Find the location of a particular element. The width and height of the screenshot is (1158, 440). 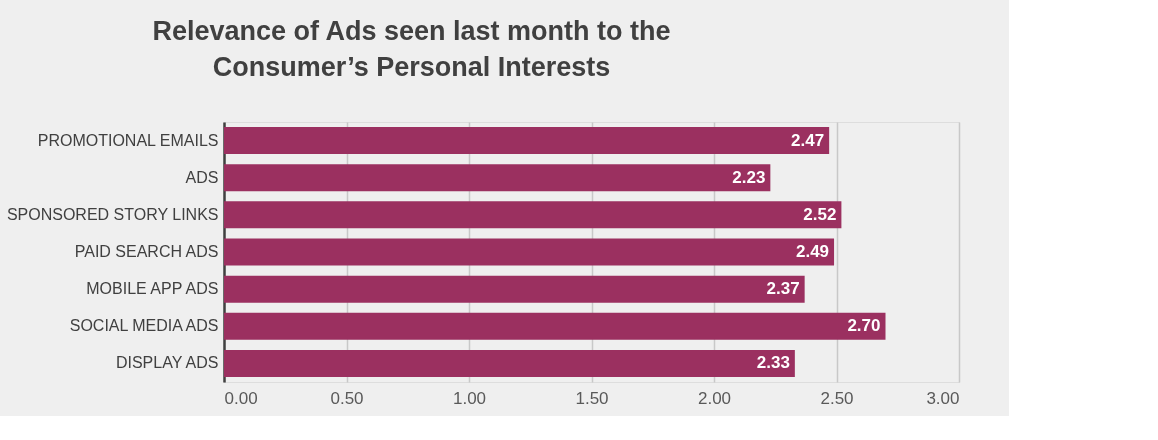

data-label: 2.47 is located at coordinates (808, 140).